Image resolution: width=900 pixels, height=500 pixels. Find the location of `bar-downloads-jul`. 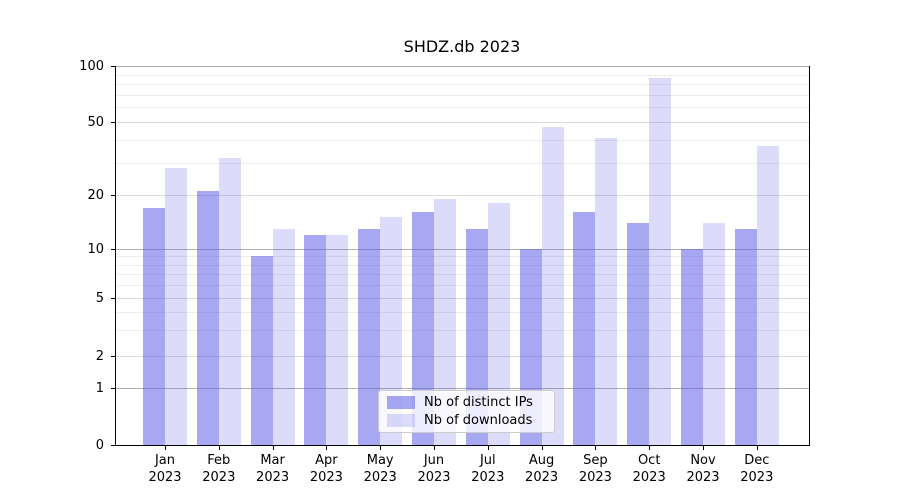

bar-downloads-jul is located at coordinates (498, 324).